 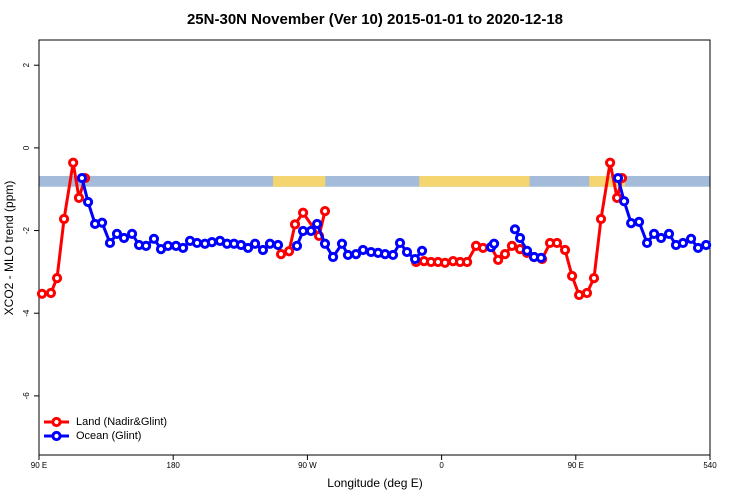 What do you see at coordinates (441, 465) in the screenshot?
I see `x-tick-label: 0` at bounding box center [441, 465].